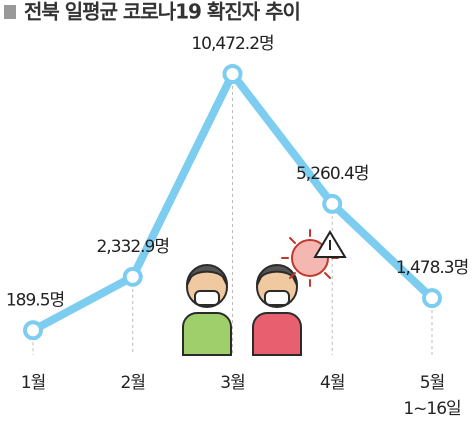 Image resolution: width=472 pixels, height=421 pixels. Describe the element at coordinates (232, 383) in the screenshot. I see `x-tick-label: 3월` at that location.